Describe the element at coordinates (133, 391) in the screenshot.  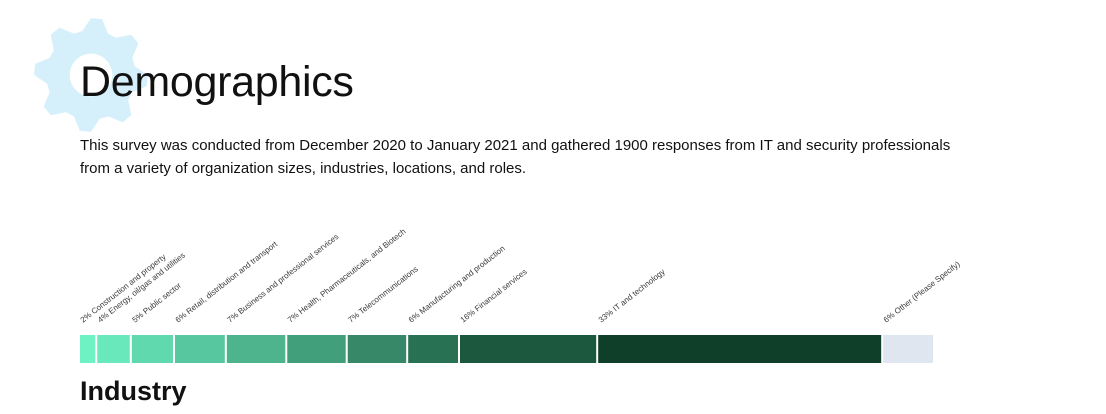
I see `industry-heading: Industry` at that location.